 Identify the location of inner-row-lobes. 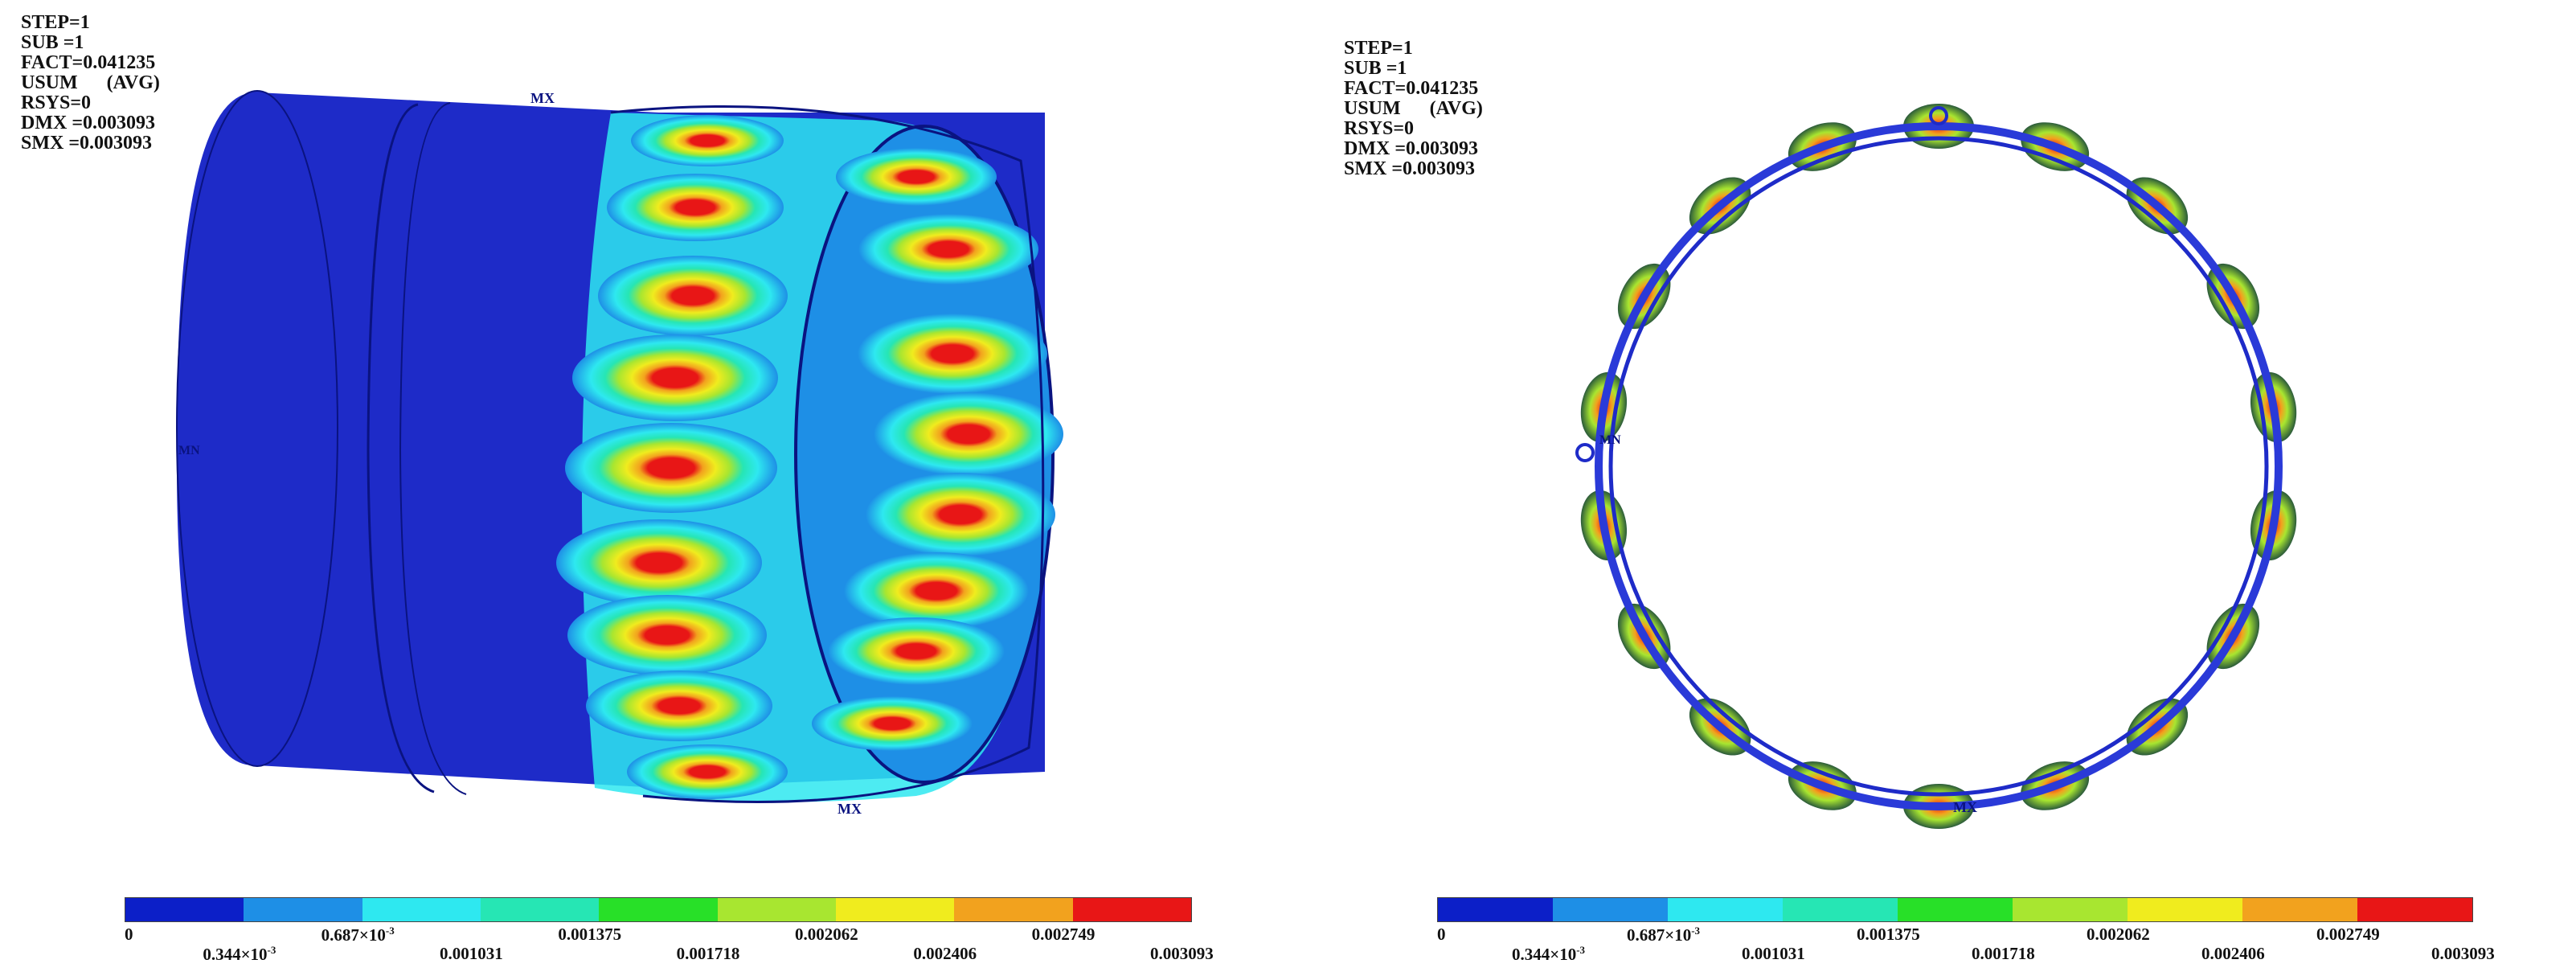
(937, 449).